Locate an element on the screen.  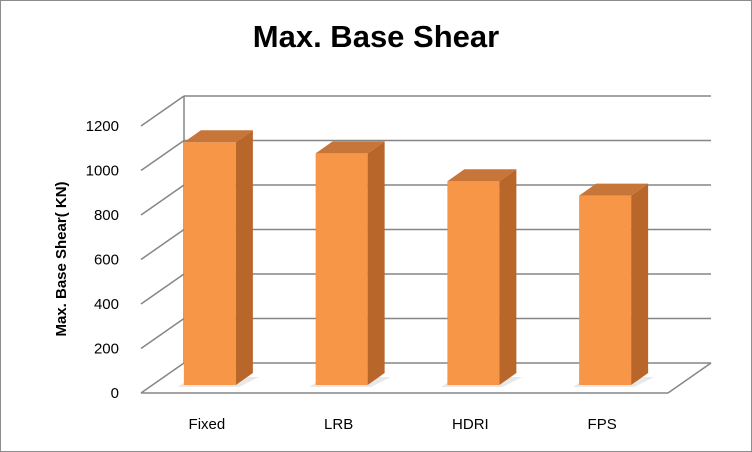
y-tick-label: 0 is located at coordinates (115, 393).